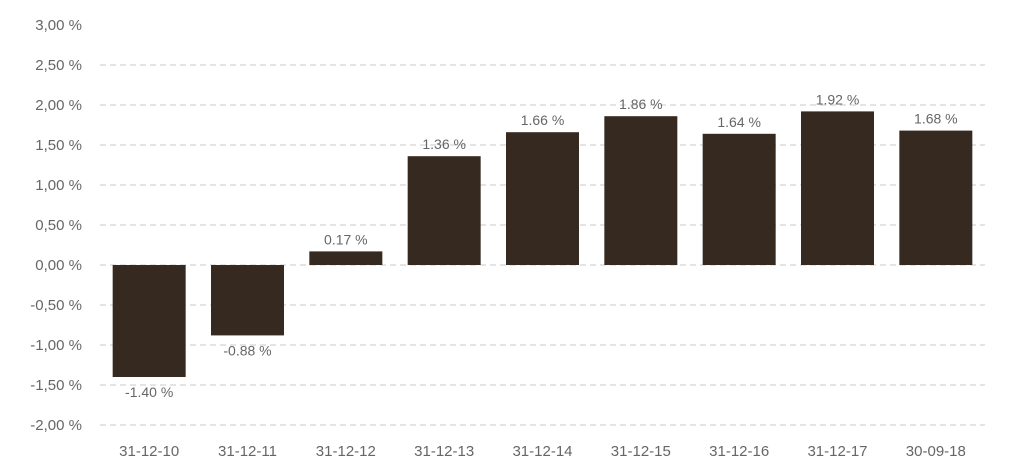 The width and height of the screenshot is (1011, 465). Describe the element at coordinates (838, 99) in the screenshot. I see `data-label: 1.92 %` at that location.